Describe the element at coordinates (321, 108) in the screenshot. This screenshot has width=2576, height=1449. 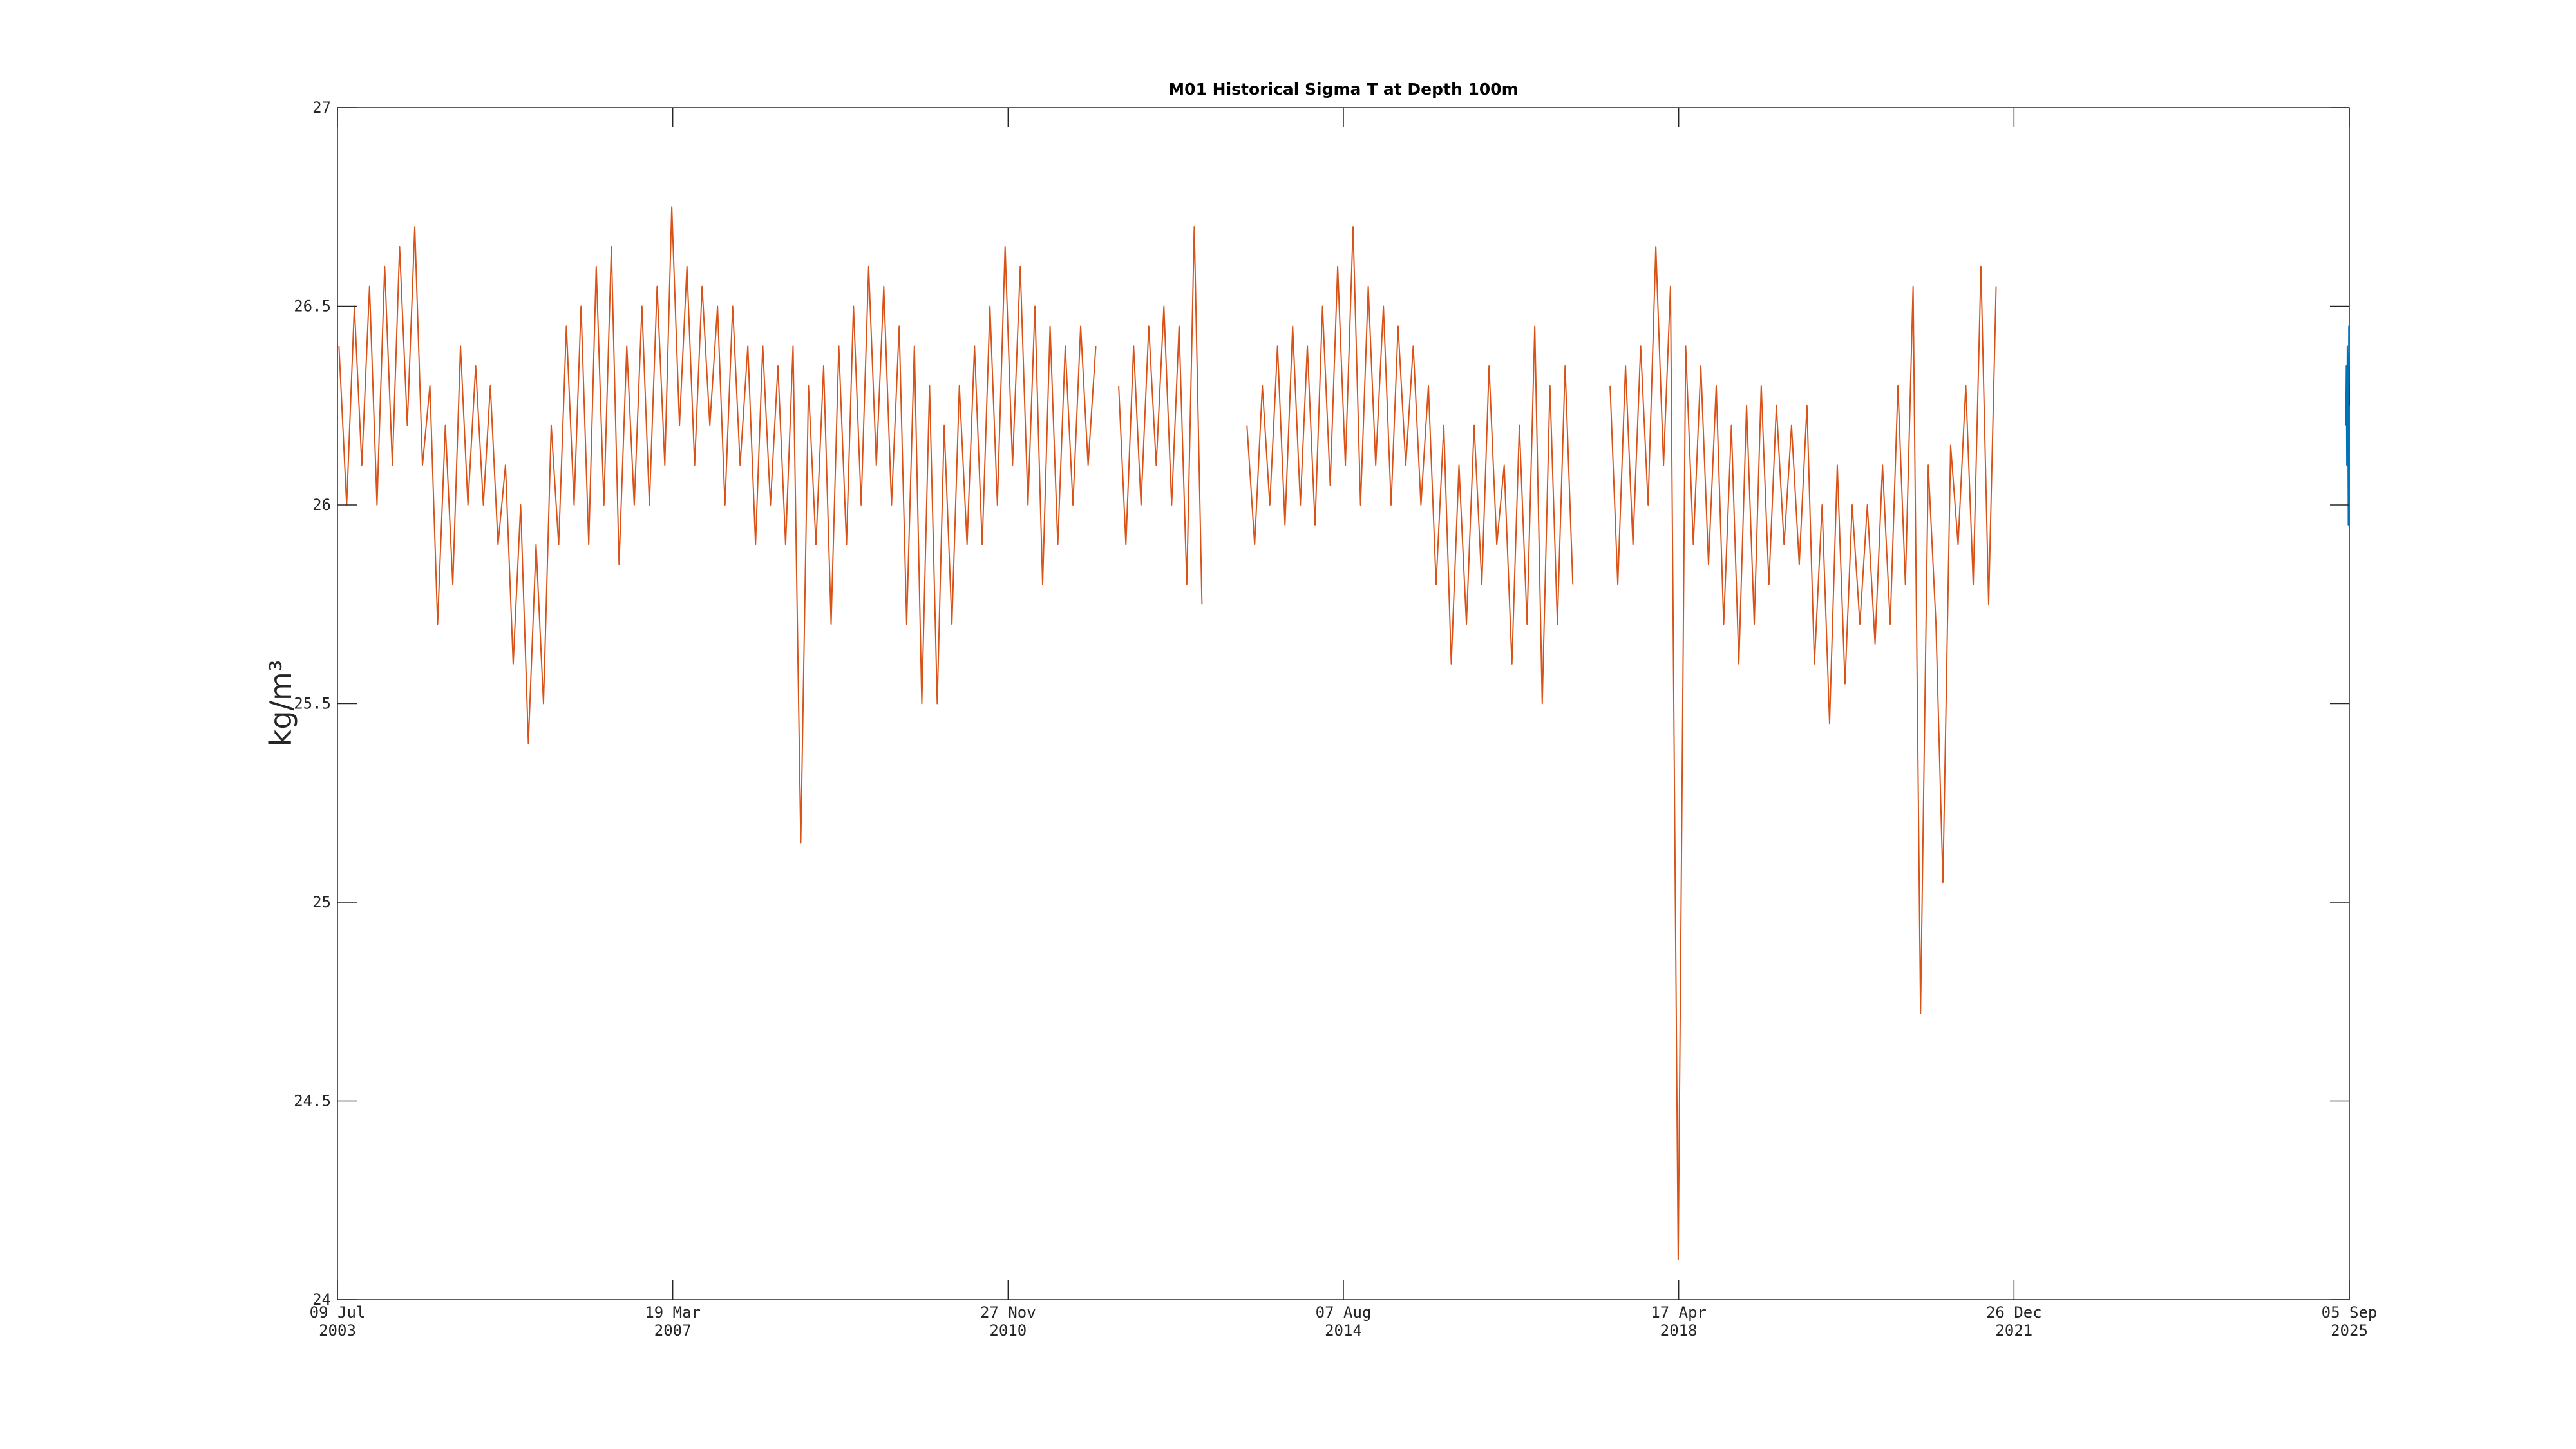
I see `y-tick-label: 27` at that location.